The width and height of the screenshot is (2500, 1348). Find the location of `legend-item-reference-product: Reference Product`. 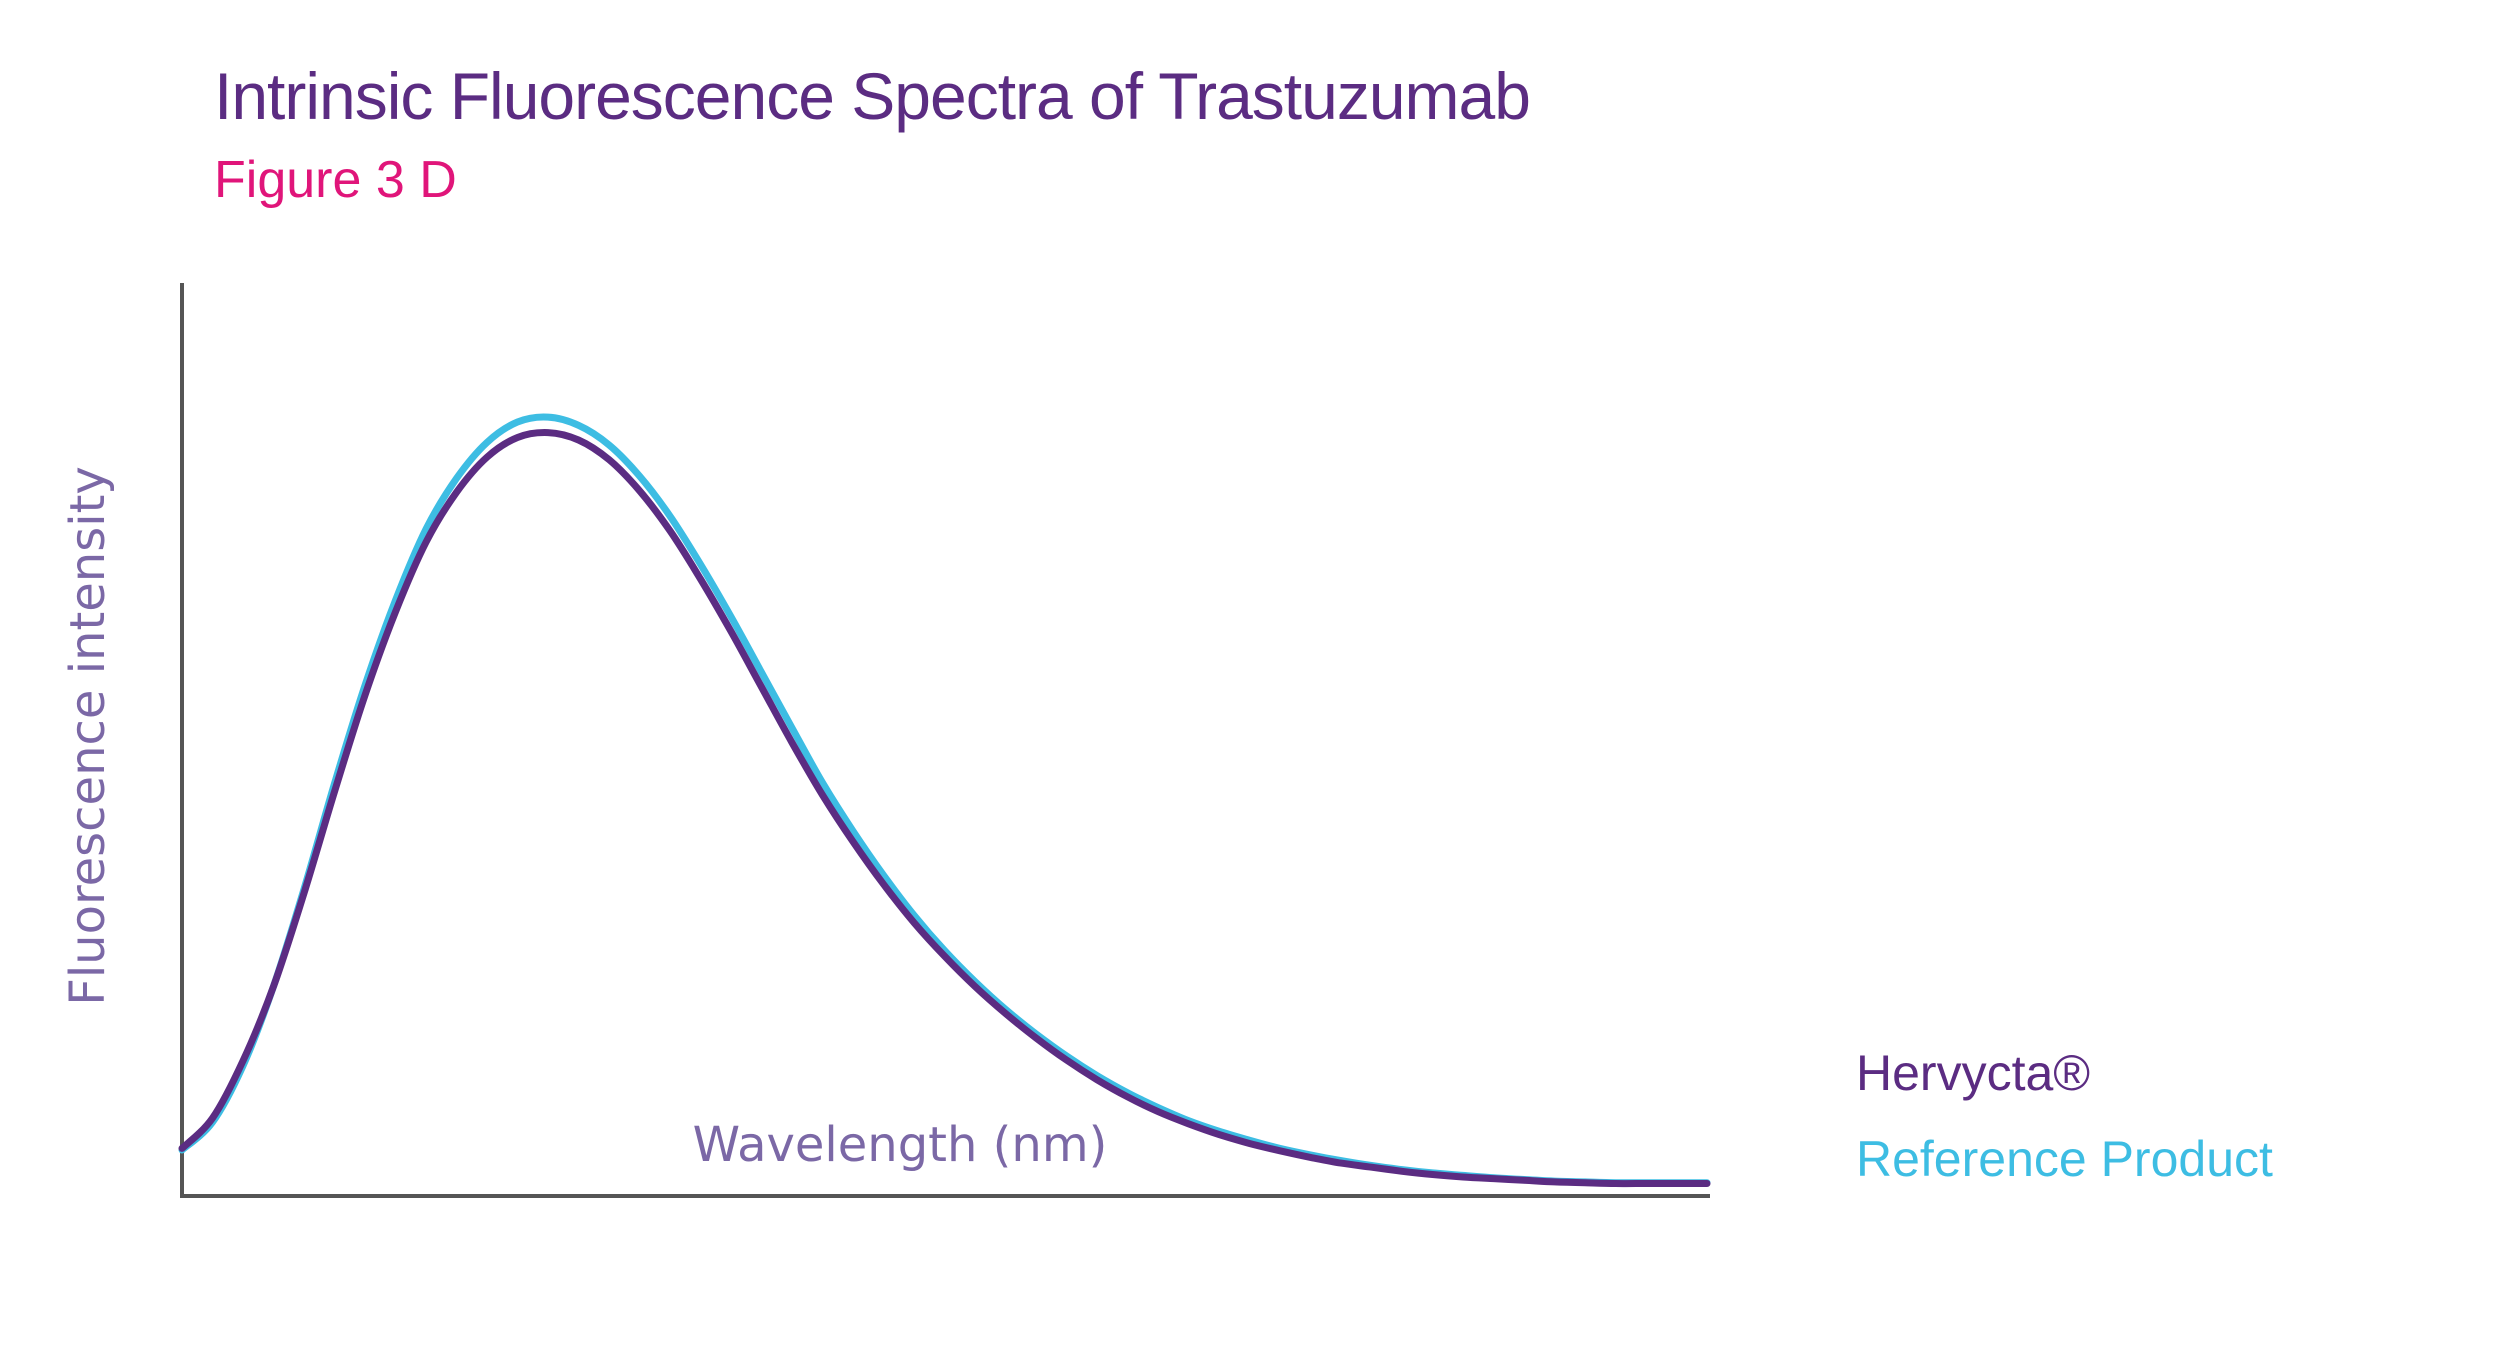

legend-item-reference-product: Reference Product is located at coordinates (2064, 1159).